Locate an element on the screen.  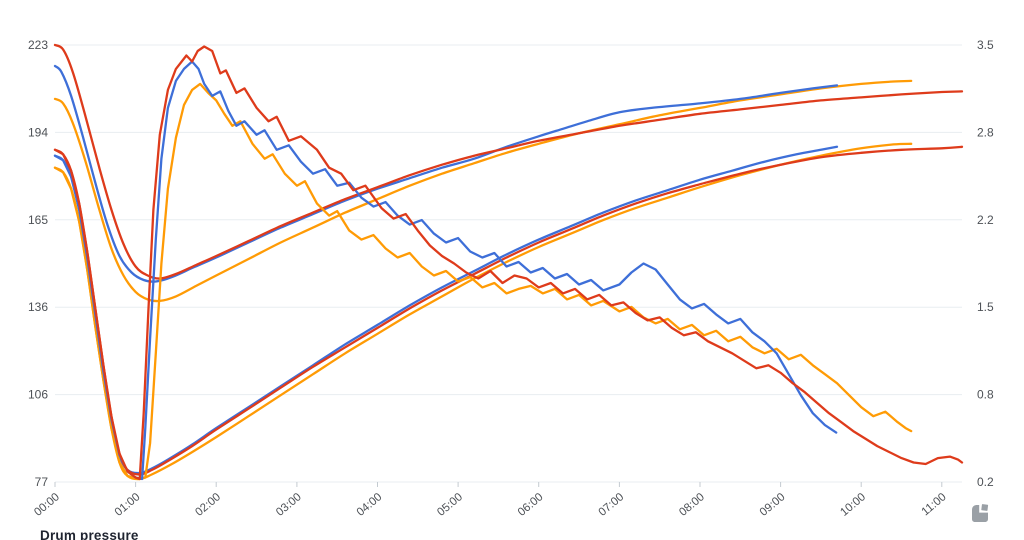
y-left-tick-label: 165 is located at coordinates (38, 220).